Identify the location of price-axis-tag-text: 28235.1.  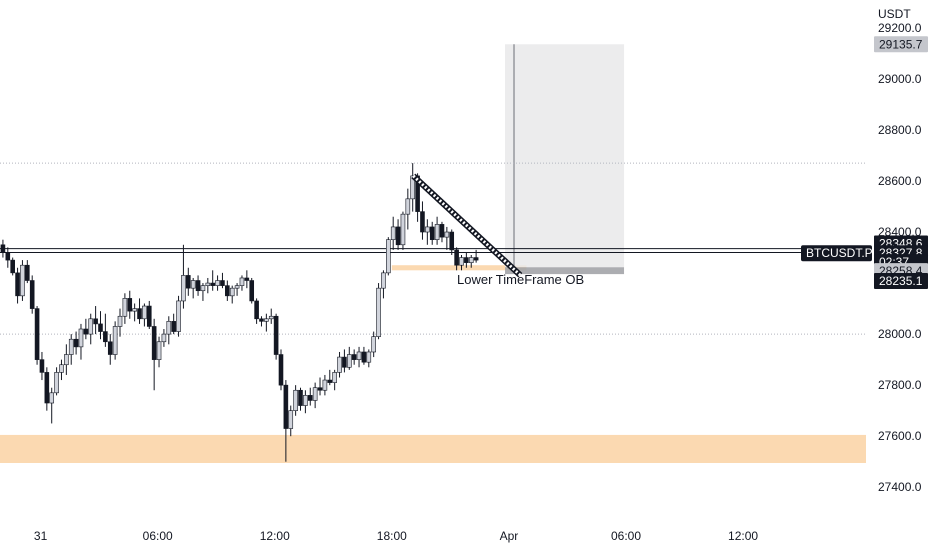
(901, 281).